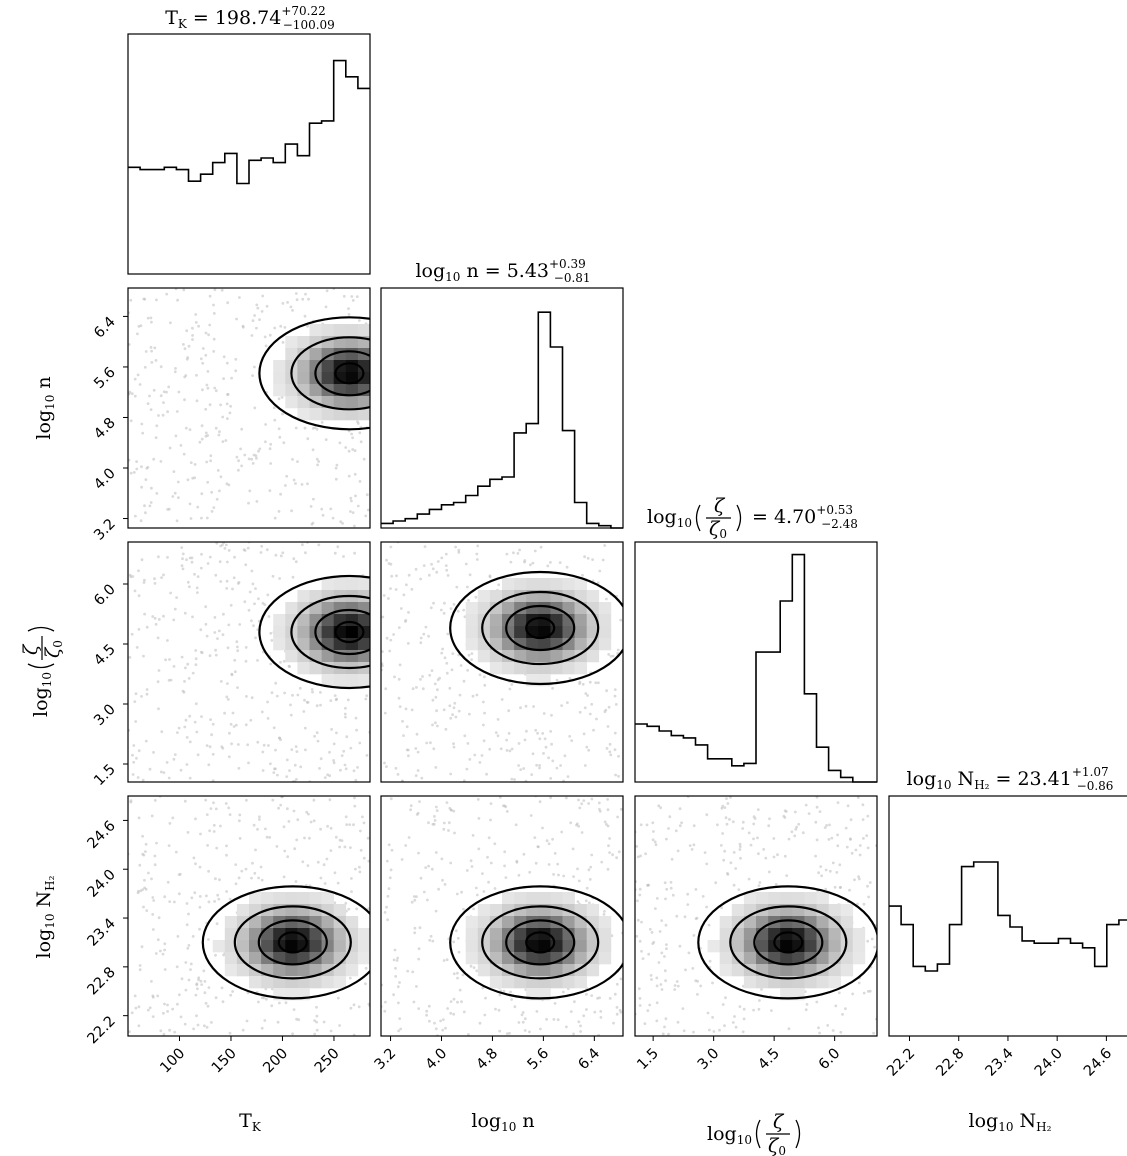  Describe the element at coordinates (275, 1061) in the screenshot. I see `xtick-label: 200` at that location.